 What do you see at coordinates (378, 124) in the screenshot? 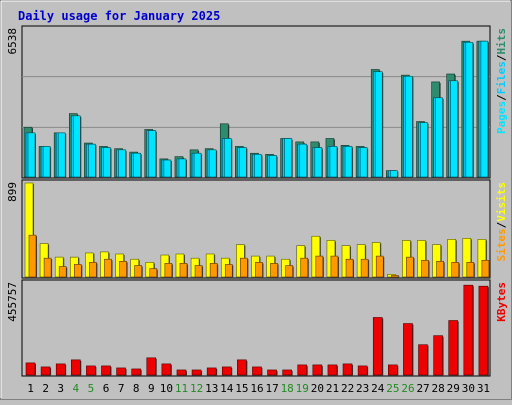
I see `bar-pages-day-24: Pages 24: 4650` at bounding box center [378, 124].